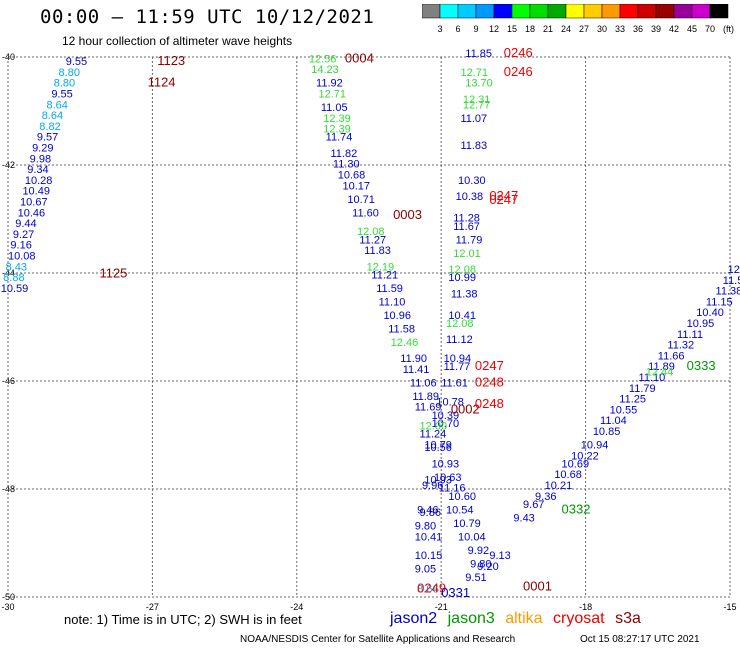  Describe the element at coordinates (152, 607) in the screenshot. I see `x-tick-label: -27` at that location.